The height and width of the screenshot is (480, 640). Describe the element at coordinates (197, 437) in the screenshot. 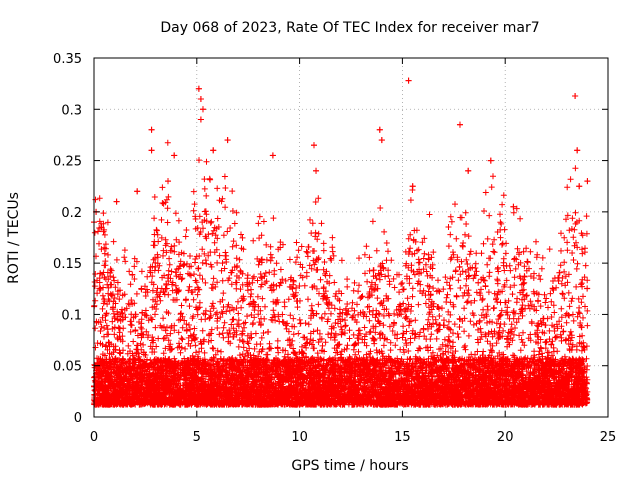

I see `x-tick-label: 5` at that location.